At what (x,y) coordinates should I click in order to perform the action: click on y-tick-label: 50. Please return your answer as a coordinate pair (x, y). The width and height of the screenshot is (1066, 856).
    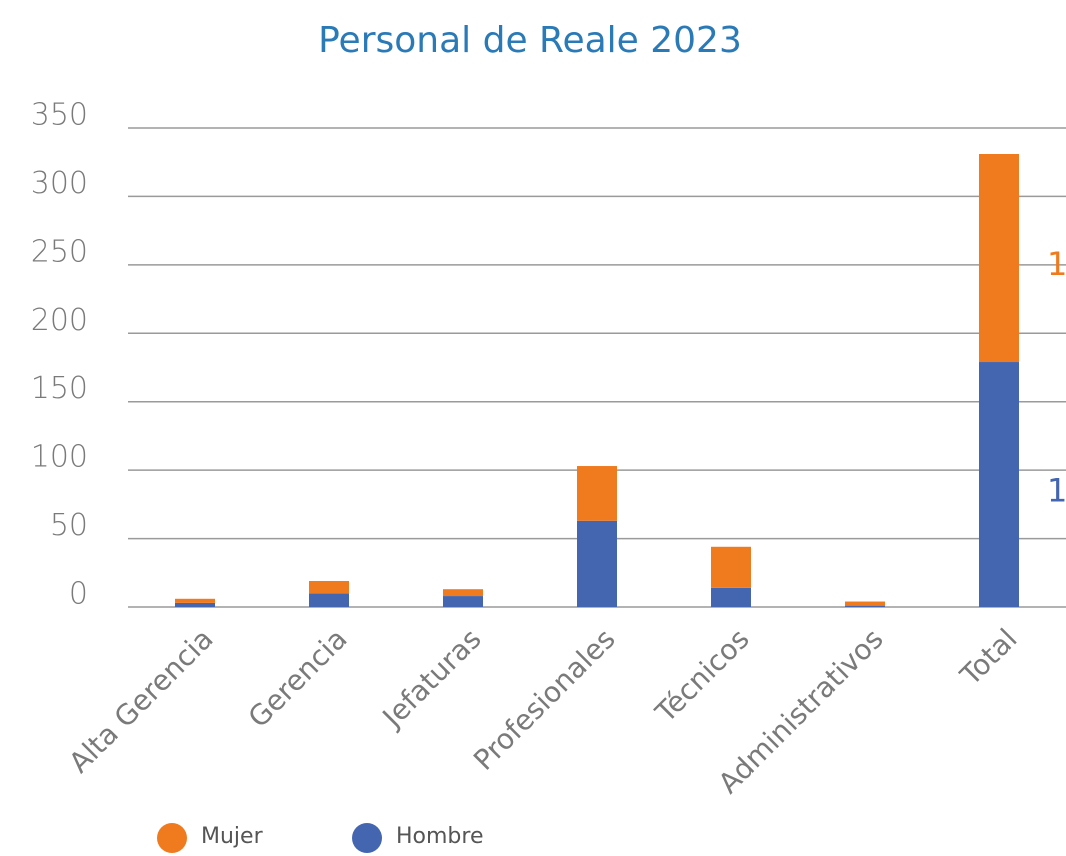
    Looking at the image, I should click on (69, 525).